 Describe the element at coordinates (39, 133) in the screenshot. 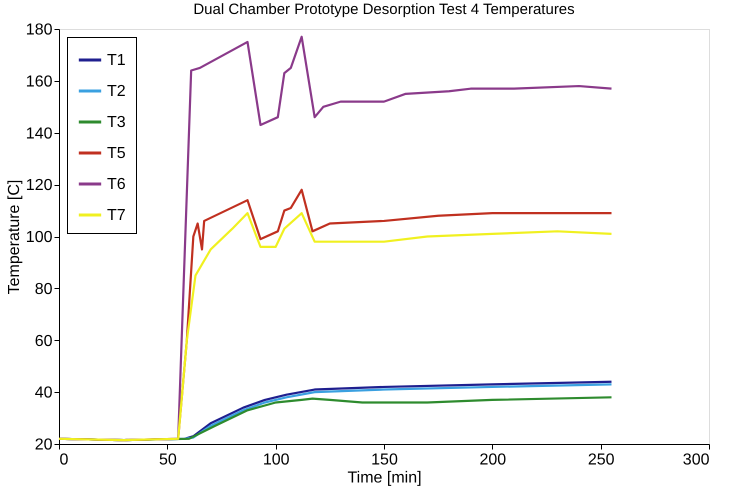

I see `y-tick-label: 140` at that location.